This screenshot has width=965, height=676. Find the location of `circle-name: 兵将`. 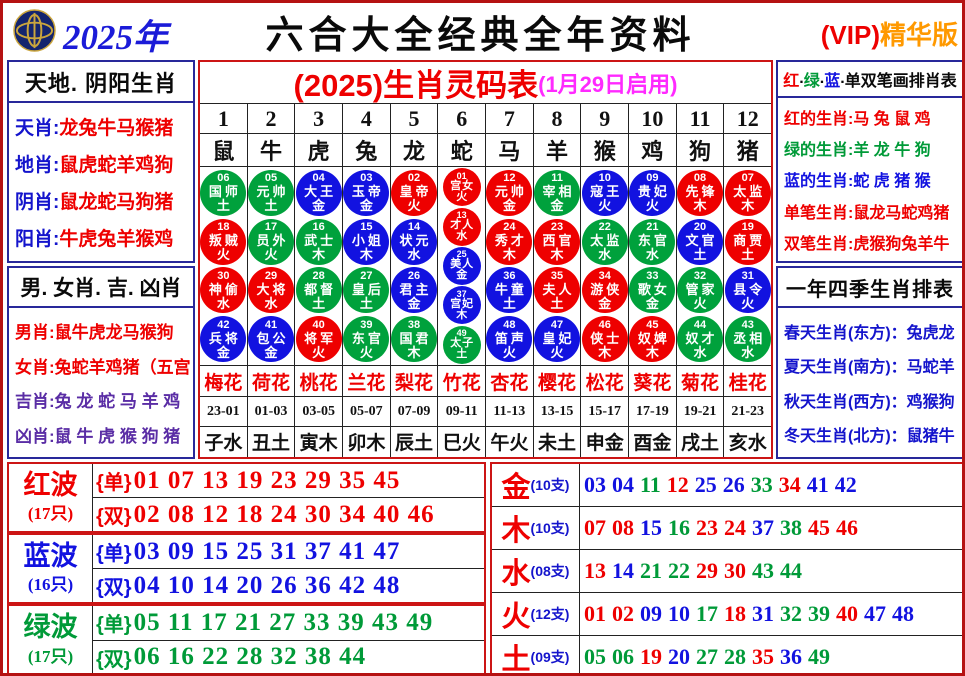

circle-name: 兵将 is located at coordinates (224, 338).